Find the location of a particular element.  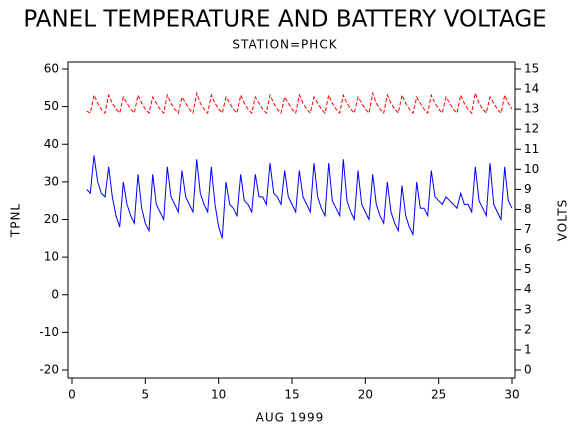

x-tick-label: 5 is located at coordinates (146, 395).